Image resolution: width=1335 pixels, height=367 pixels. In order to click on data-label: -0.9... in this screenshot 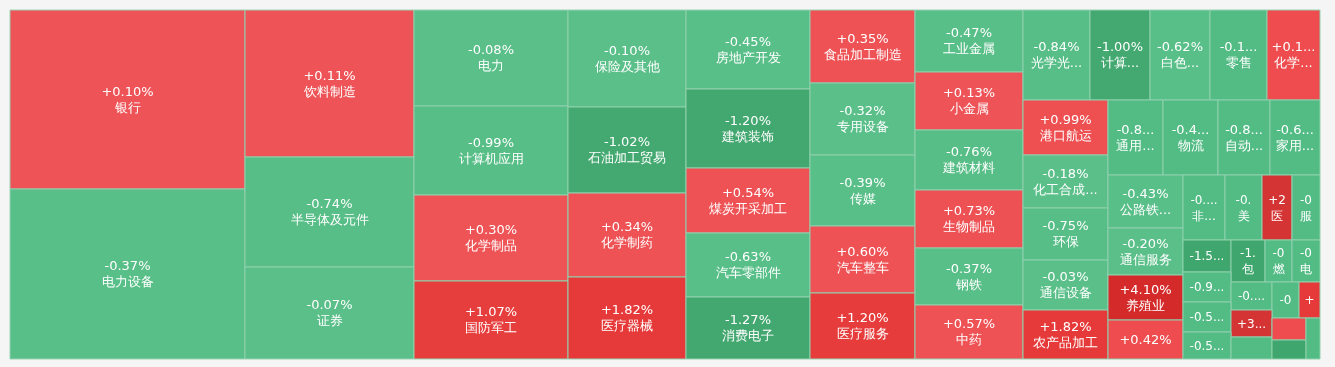, I will do `click(1207, 287)`.